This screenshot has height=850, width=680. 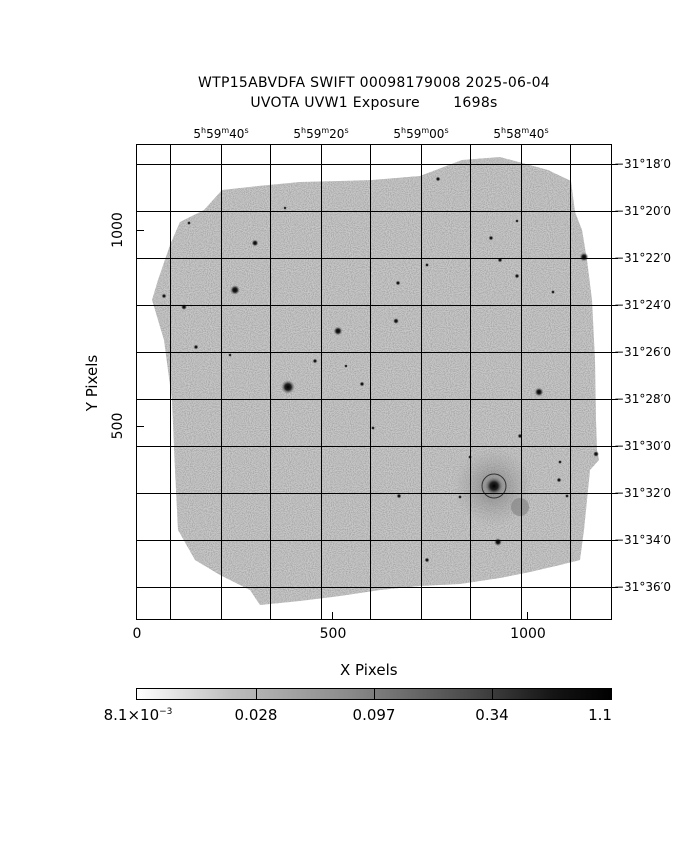 I want to click on dec-label: −31°34′0, so click(x=642, y=540).